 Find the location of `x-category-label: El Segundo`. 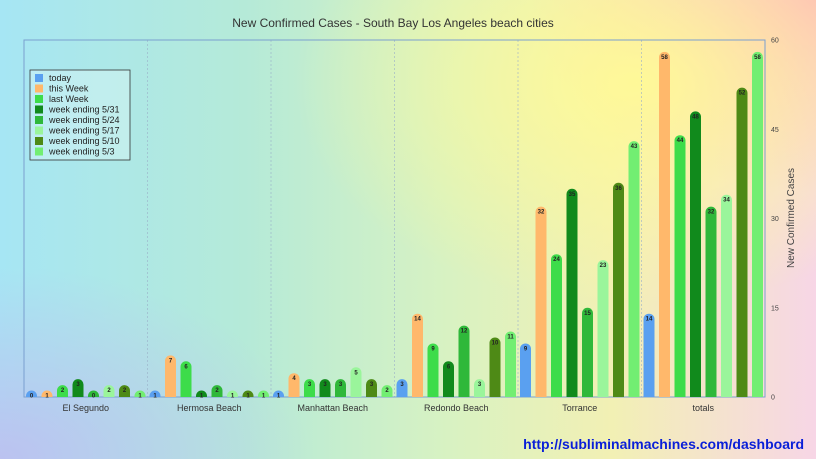

x-category-label: El Segundo is located at coordinates (85, 408).